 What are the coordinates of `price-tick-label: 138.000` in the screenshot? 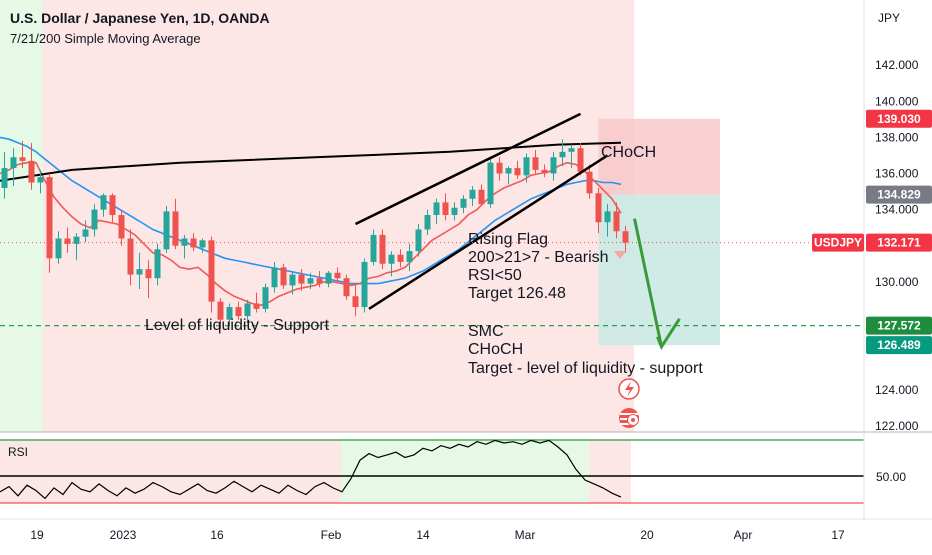 It's located at (897, 137).